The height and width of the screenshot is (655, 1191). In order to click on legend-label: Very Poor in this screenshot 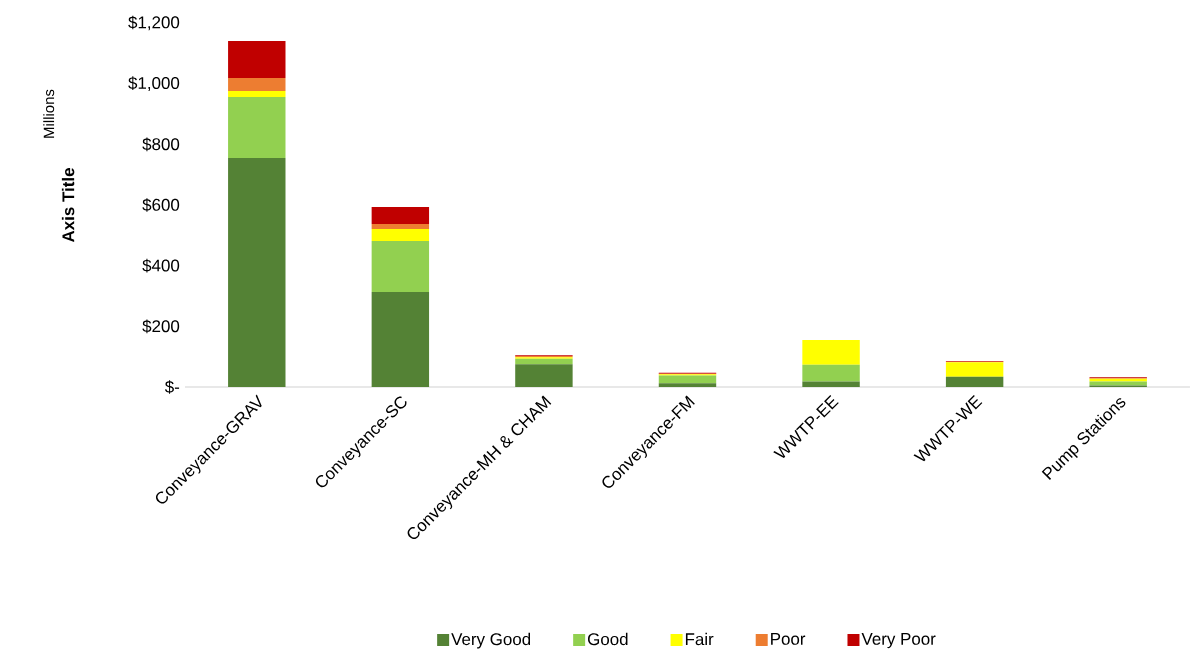, I will do `click(898, 641)`.